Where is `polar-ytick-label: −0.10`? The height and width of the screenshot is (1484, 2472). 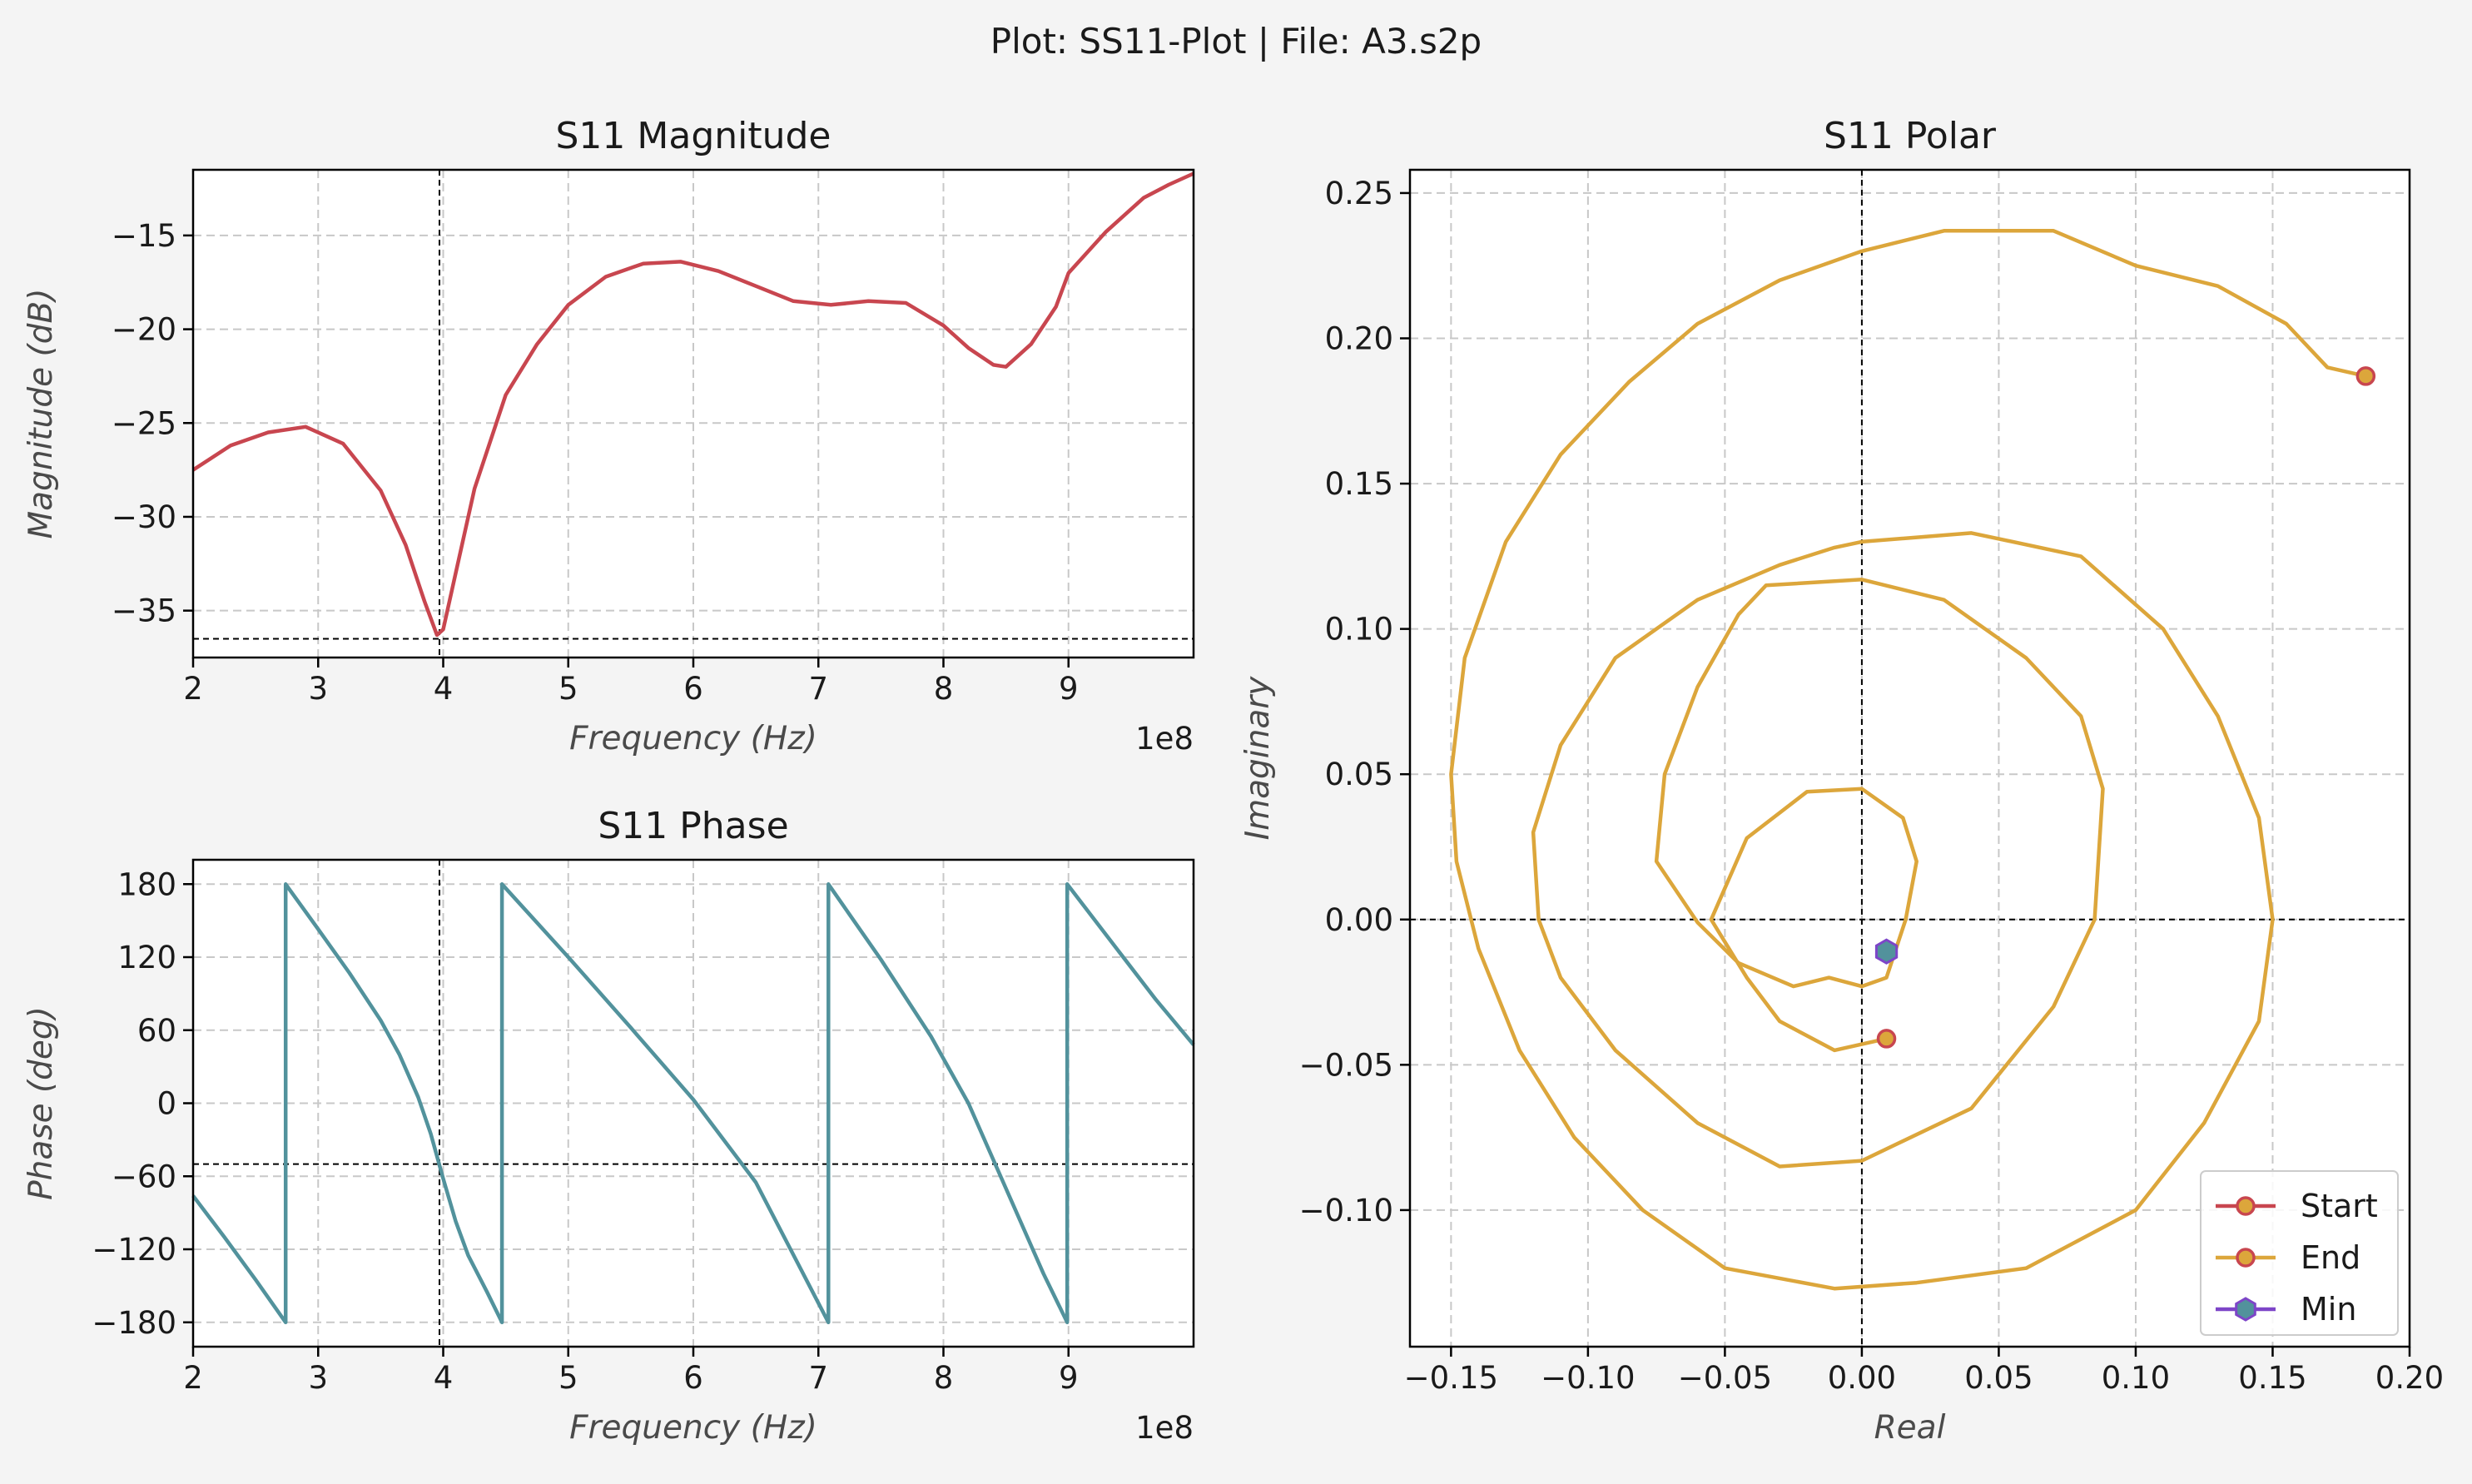 polar-ytick-label: −0.10 is located at coordinates (1346, 1210).